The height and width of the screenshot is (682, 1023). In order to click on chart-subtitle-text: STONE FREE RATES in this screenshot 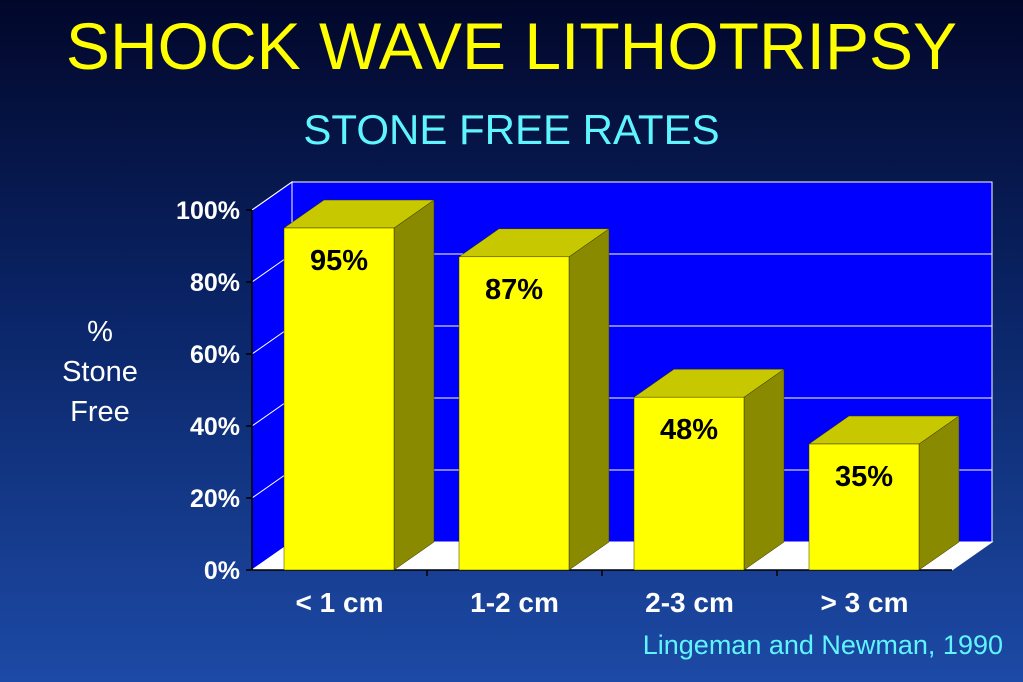, I will do `click(511, 129)`.